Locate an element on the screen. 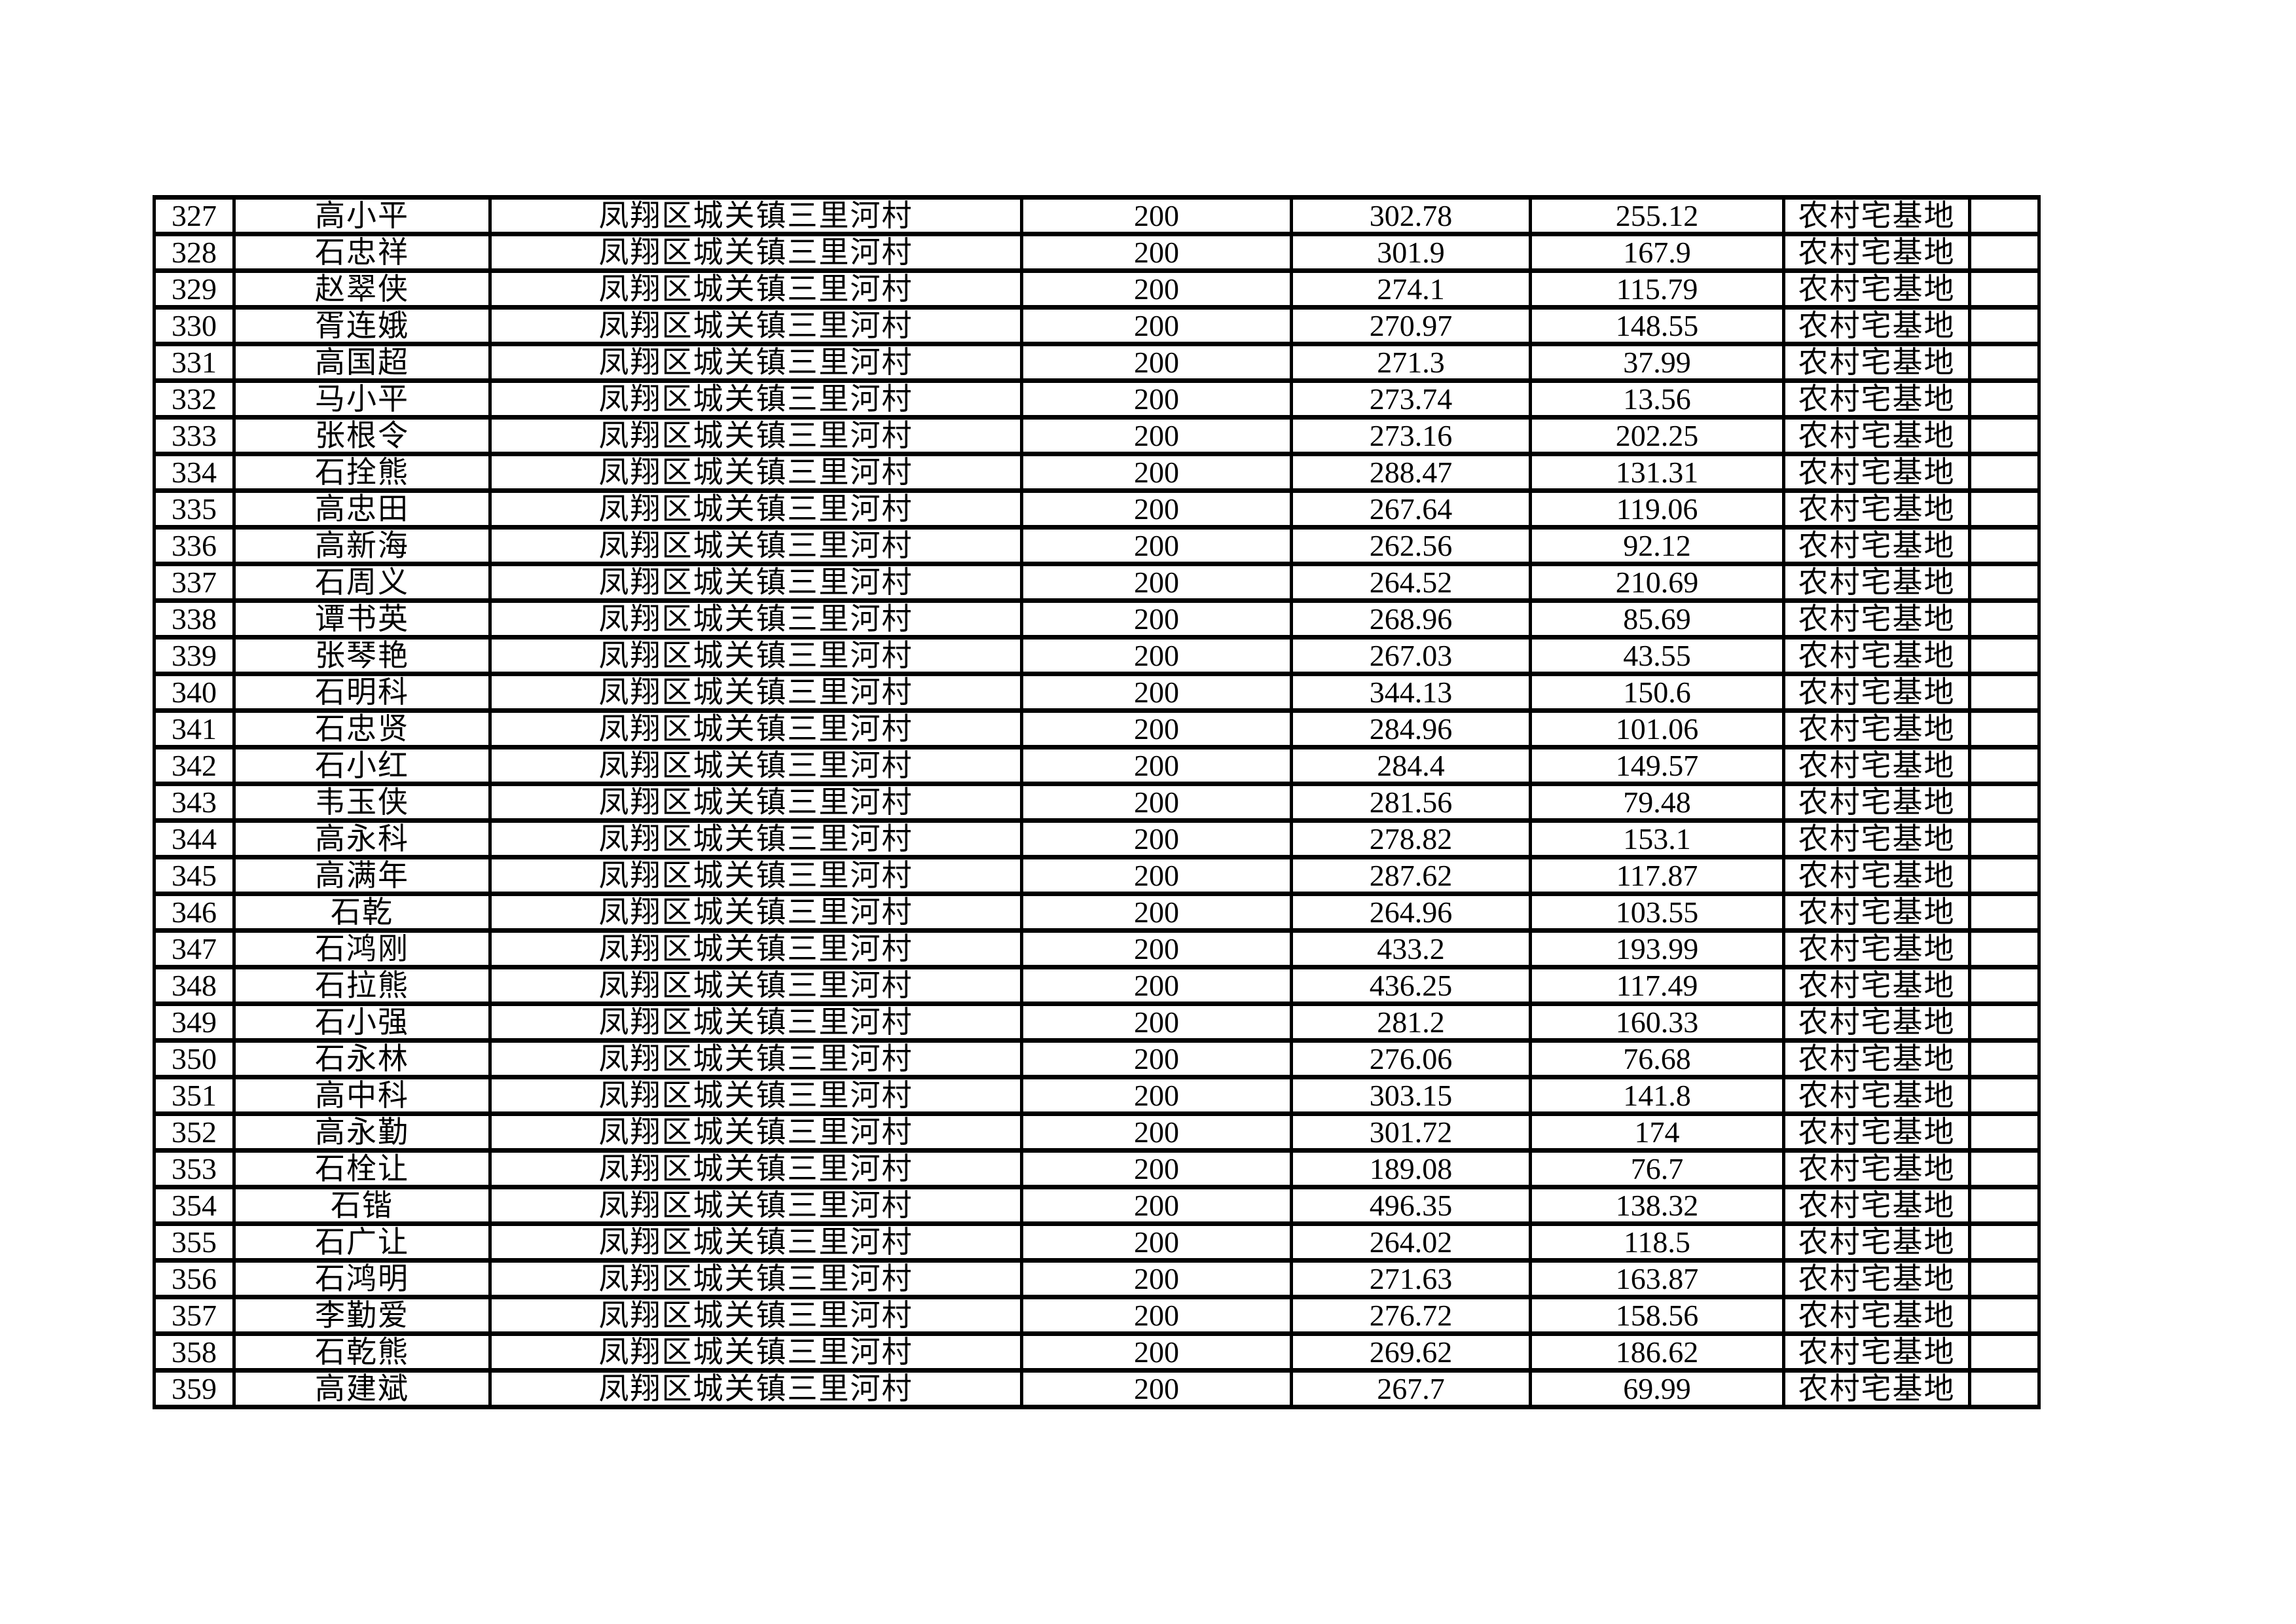 Image resolution: width=2296 pixels, height=1624 pixels. cell-row-number: 337 is located at coordinates (194, 582).